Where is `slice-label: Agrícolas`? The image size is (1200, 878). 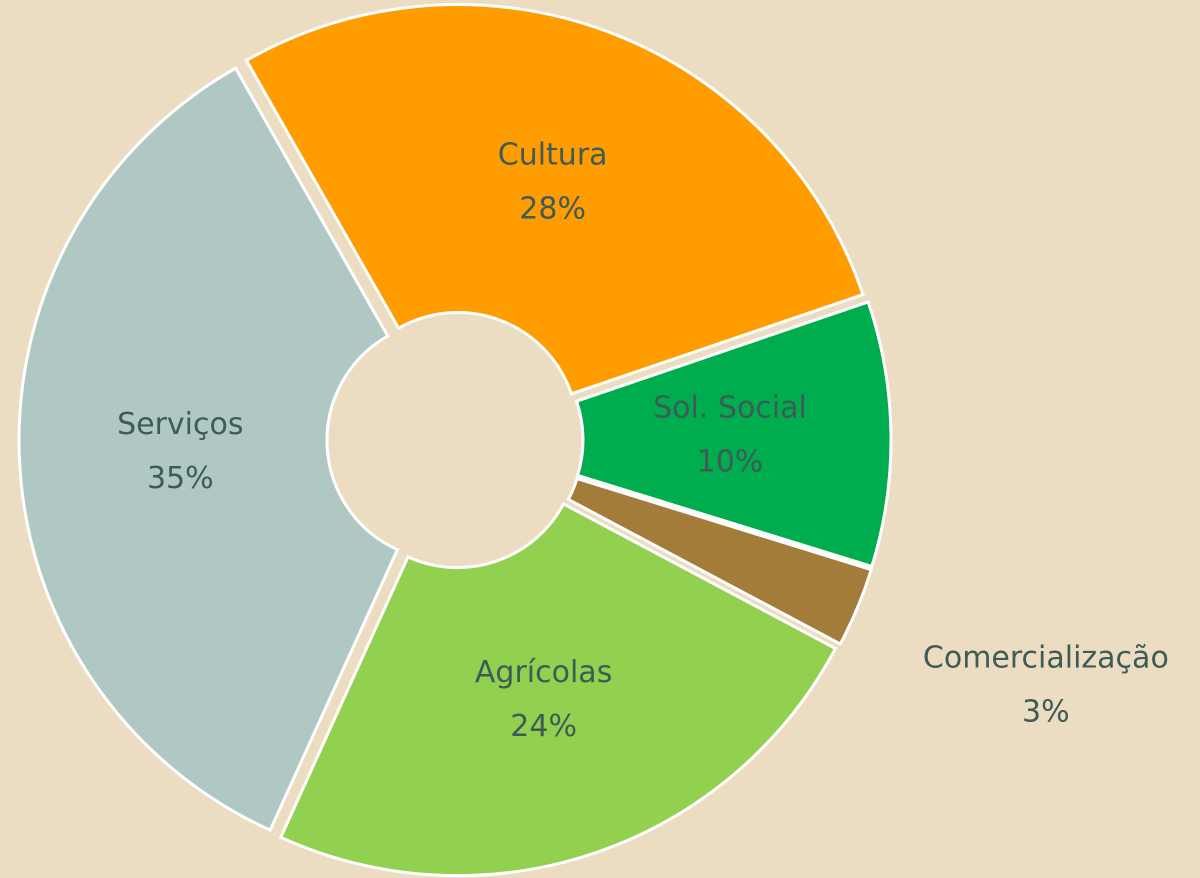
slice-label: Agrícolas is located at coordinates (543, 672).